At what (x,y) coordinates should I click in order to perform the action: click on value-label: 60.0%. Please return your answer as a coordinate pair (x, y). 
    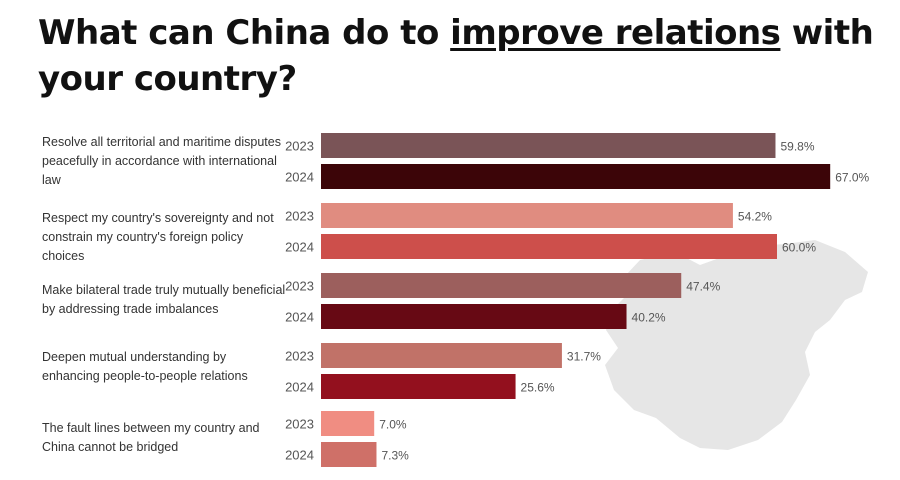
    Looking at the image, I should click on (799, 248).